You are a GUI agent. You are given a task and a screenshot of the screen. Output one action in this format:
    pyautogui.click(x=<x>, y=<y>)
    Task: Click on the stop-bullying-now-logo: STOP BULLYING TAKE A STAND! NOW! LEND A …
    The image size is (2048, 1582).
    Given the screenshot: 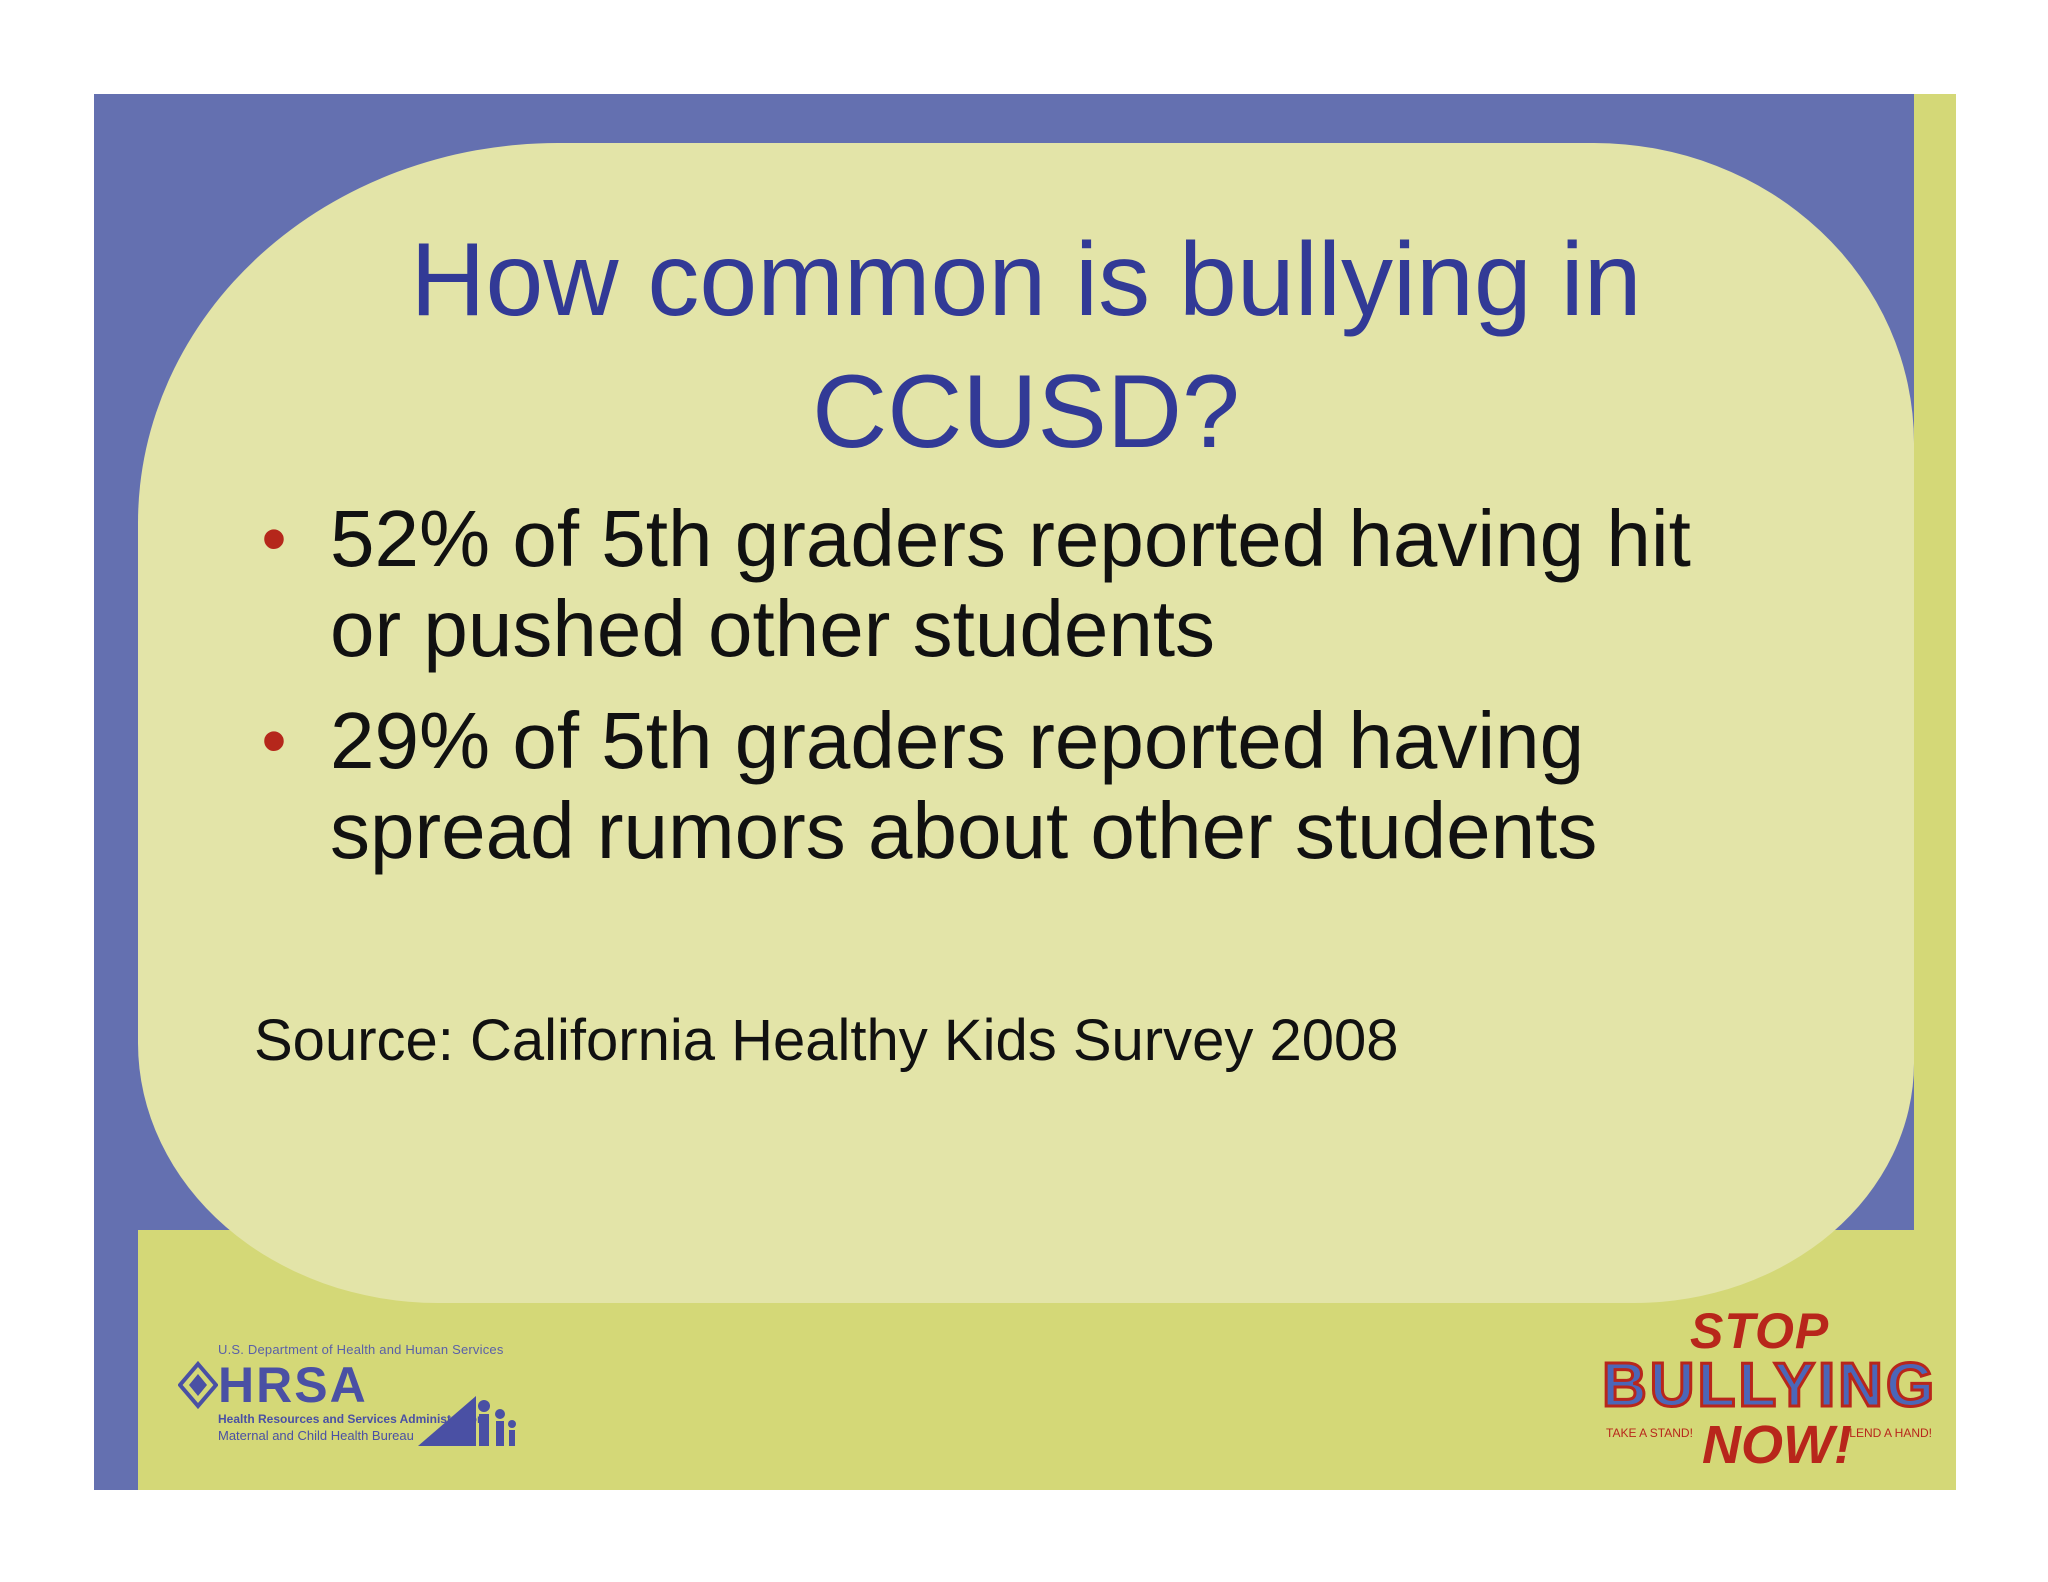 What is the action you would take?
    pyautogui.click(x=1769, y=1388)
    